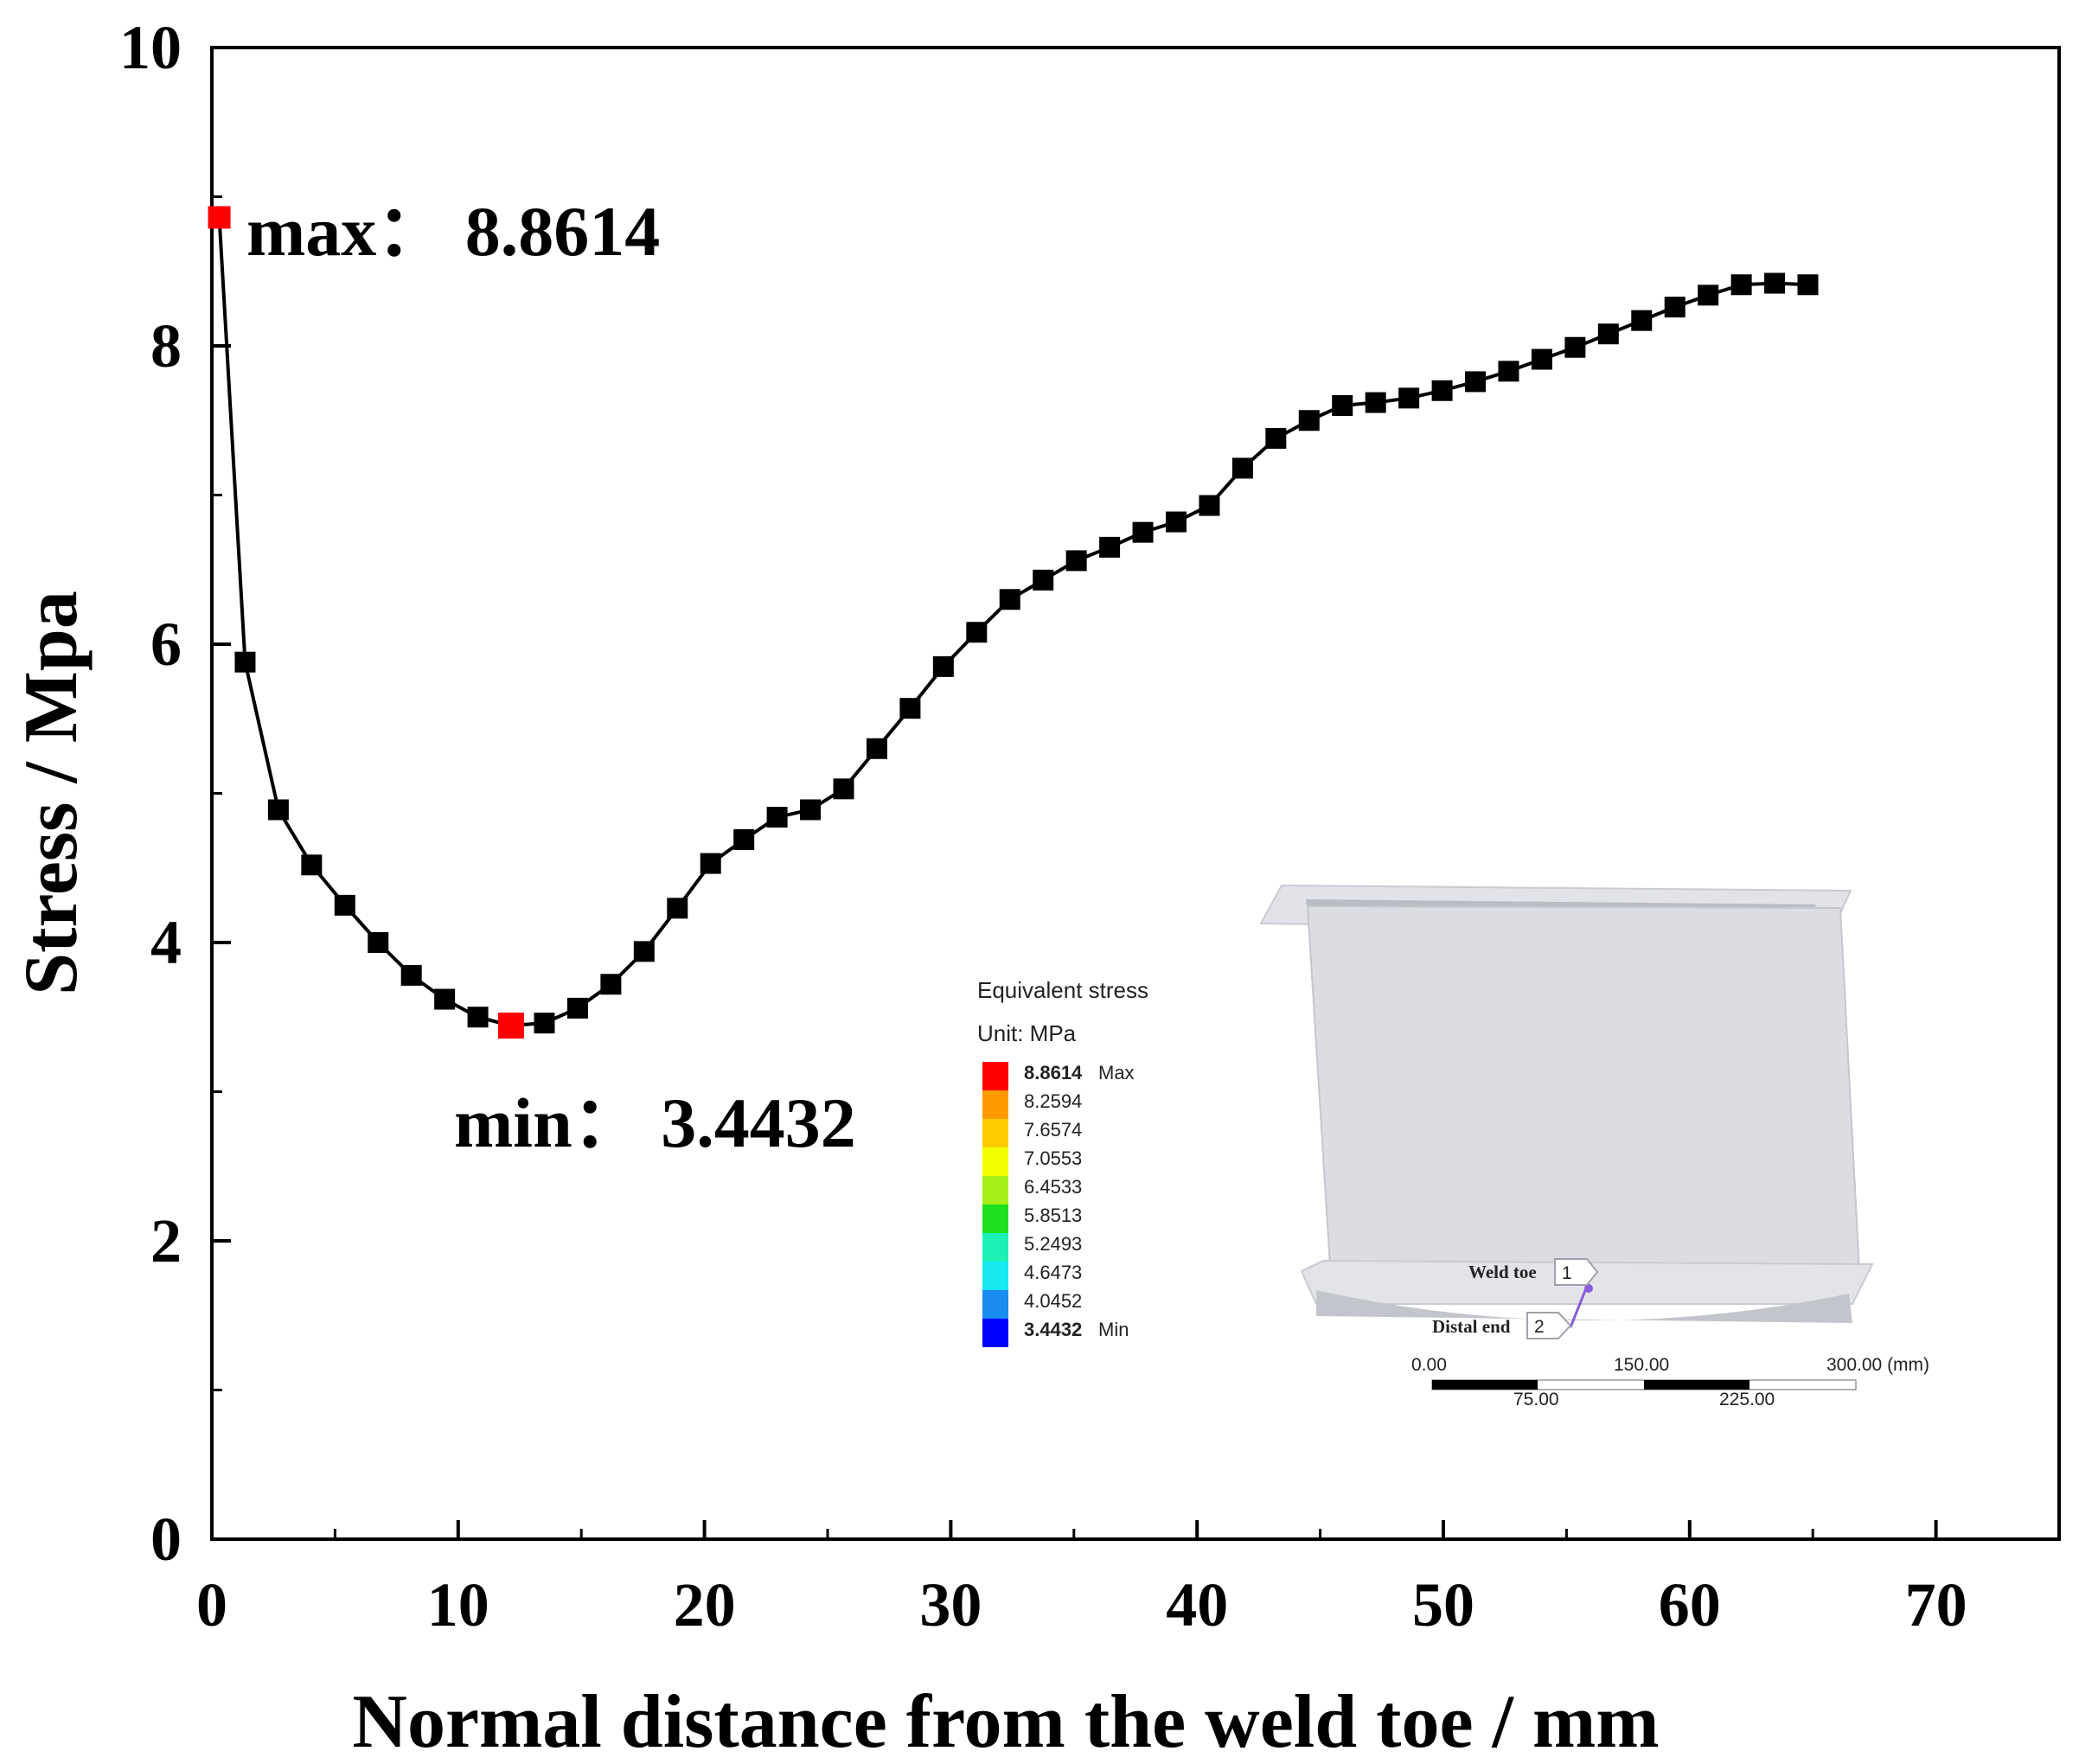 The height and width of the screenshot is (1764, 2079). What do you see at coordinates (453, 232) in the screenshot?
I see `max-annotation: max： 8.8614` at bounding box center [453, 232].